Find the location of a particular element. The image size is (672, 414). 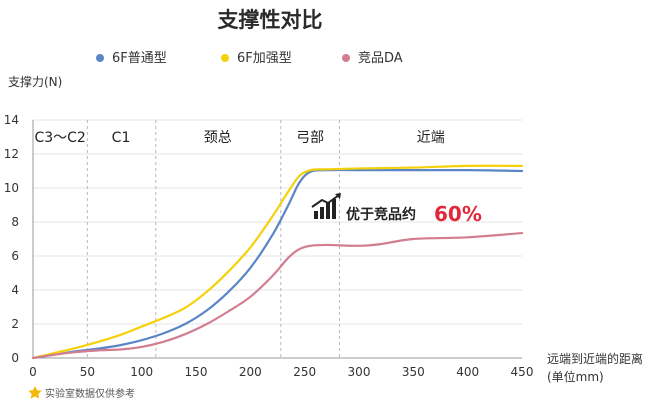

x-tick-label: 300 is located at coordinates (359, 372).